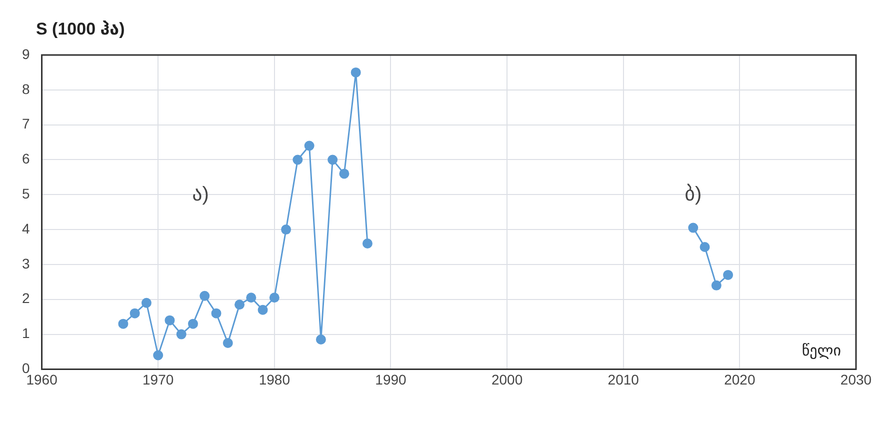  I want to click on y-tick-label: 0, so click(26, 368).